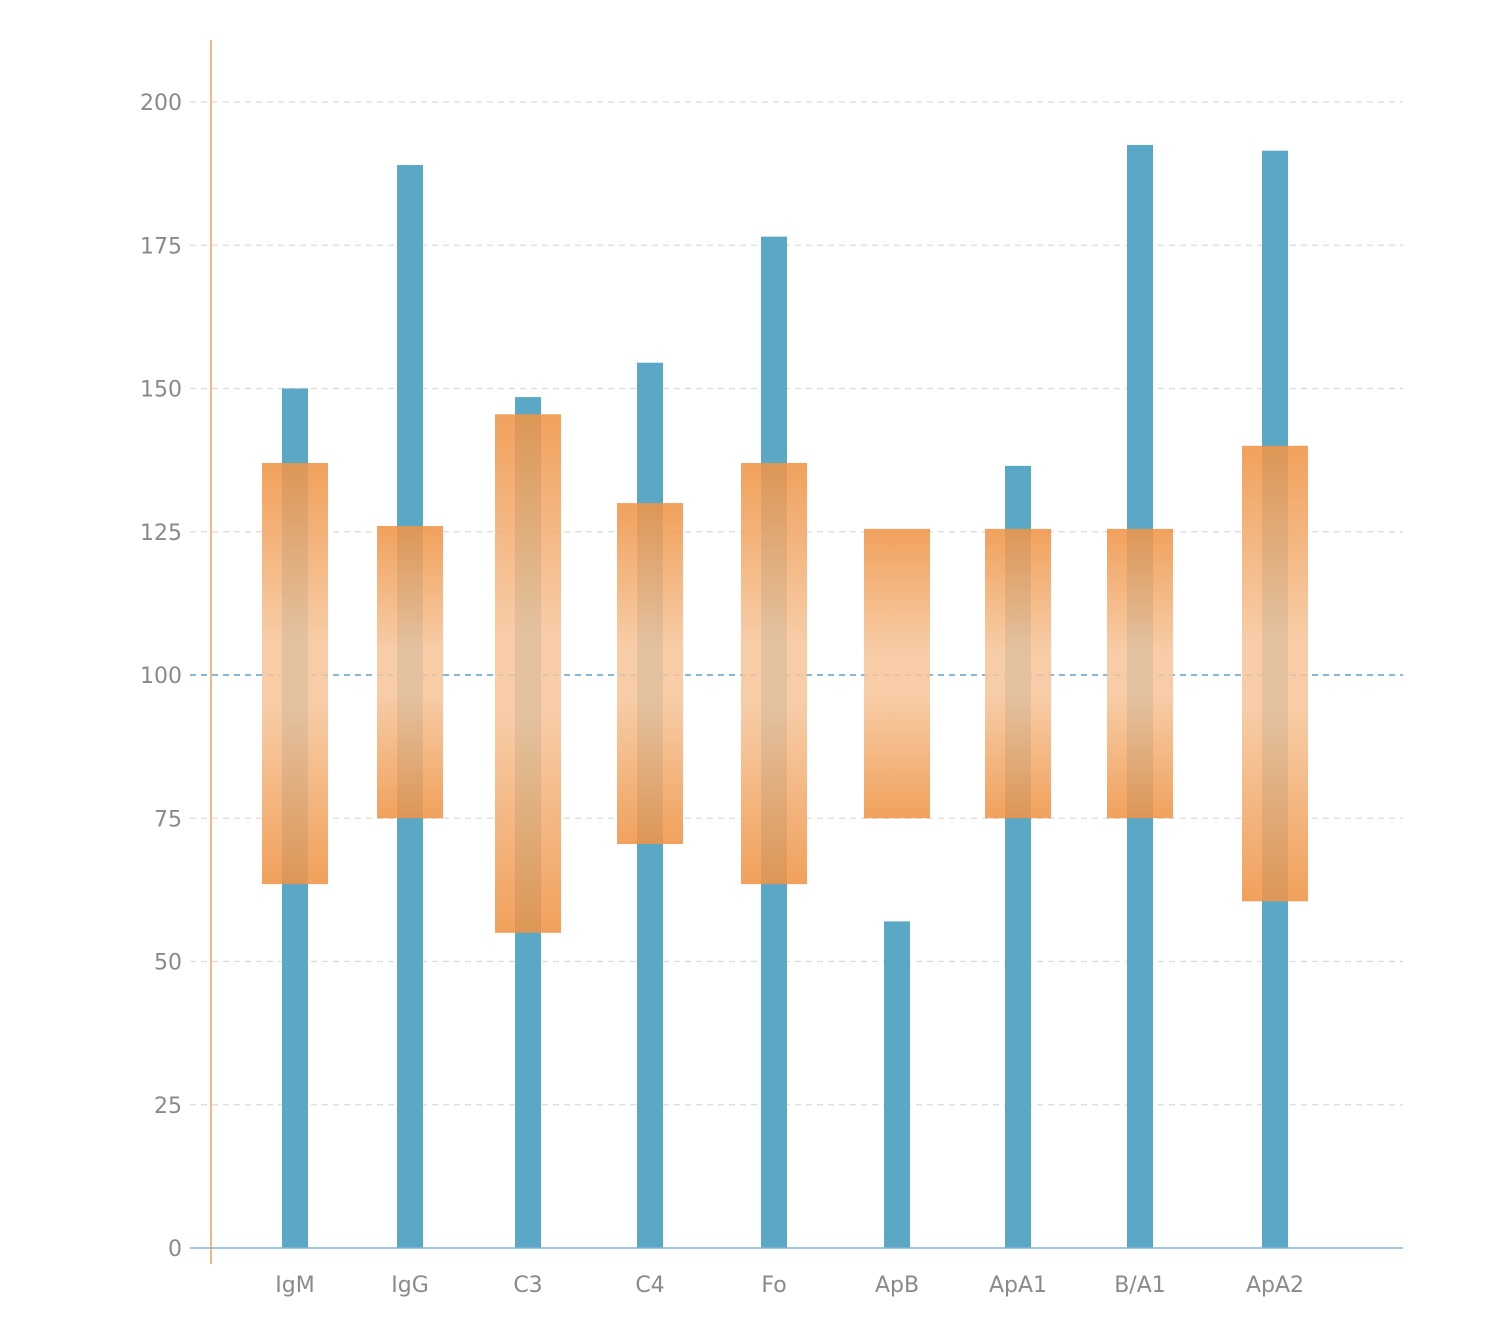 This screenshot has height=1338, width=1500. I want to click on x-tick-label: B/A1, so click(1140, 1285).